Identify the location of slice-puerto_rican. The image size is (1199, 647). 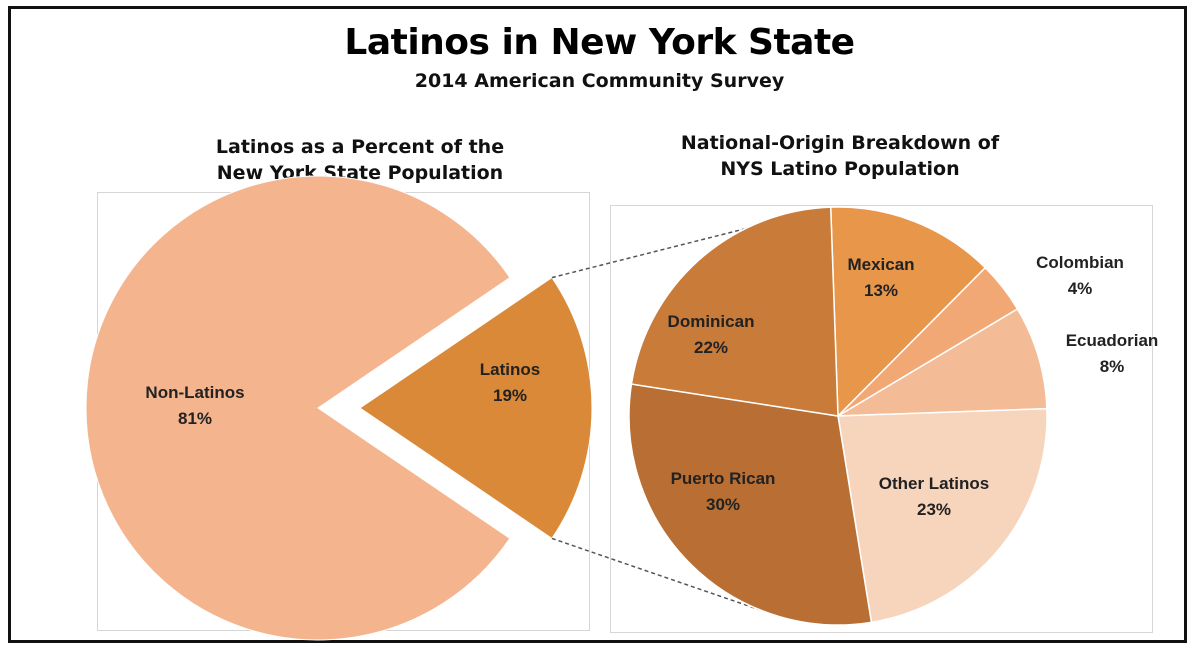
(750, 504).